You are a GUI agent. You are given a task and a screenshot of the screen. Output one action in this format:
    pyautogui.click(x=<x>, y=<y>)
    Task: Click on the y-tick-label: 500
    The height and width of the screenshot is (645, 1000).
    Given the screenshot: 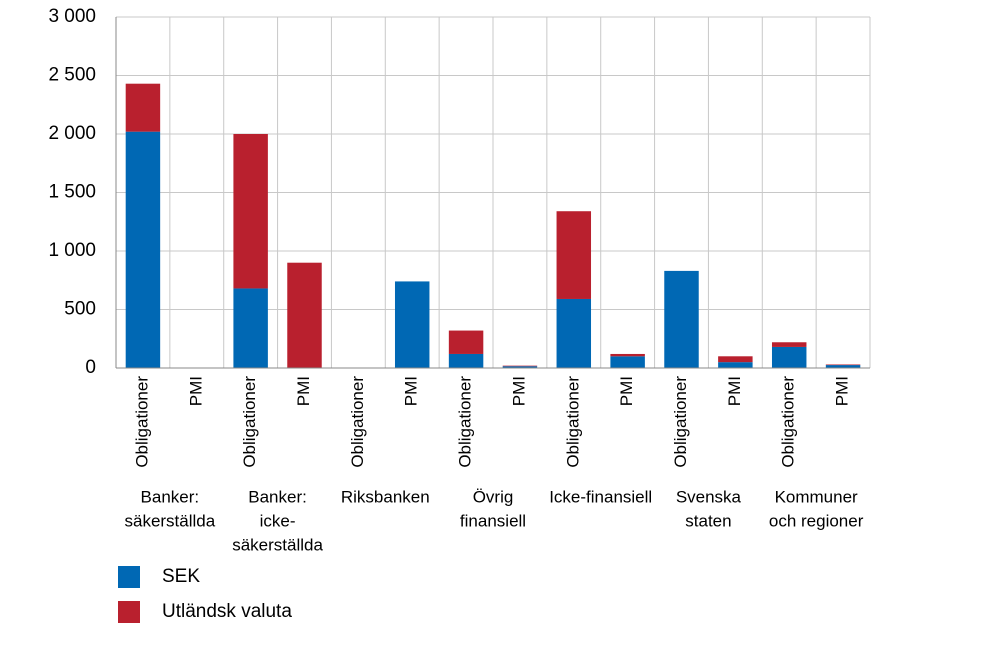 What is the action you would take?
    pyautogui.click(x=80, y=309)
    